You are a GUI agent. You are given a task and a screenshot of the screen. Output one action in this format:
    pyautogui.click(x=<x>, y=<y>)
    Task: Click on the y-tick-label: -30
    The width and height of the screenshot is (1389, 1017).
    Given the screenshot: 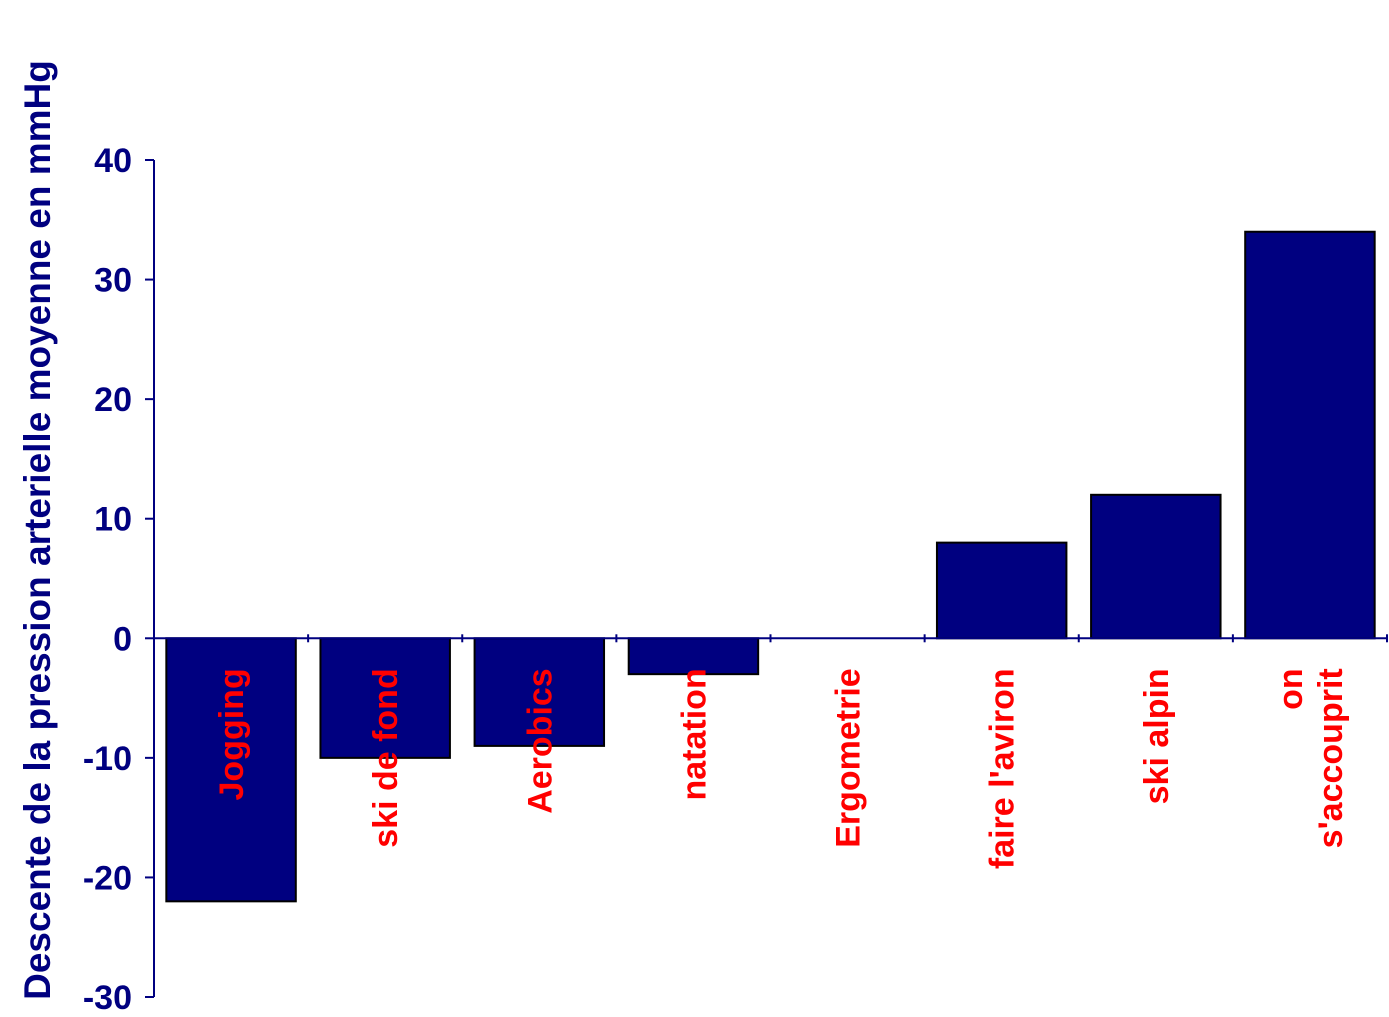 What is the action you would take?
    pyautogui.click(x=107, y=998)
    